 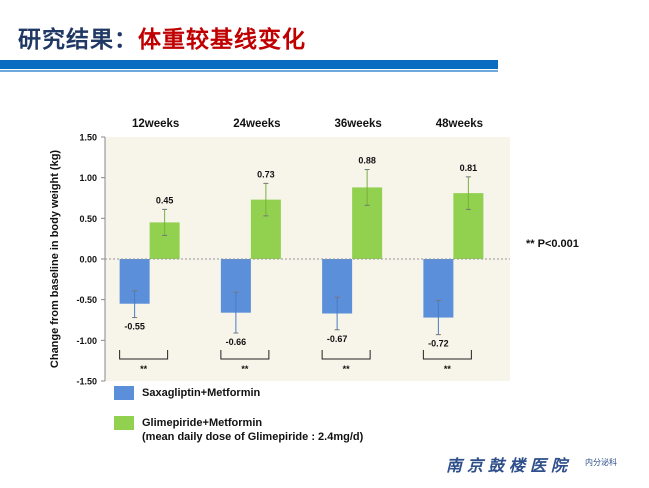 What do you see at coordinates (202, 423) in the screenshot?
I see `legend-label-glimepiride: Glimepiride+Metformin` at bounding box center [202, 423].